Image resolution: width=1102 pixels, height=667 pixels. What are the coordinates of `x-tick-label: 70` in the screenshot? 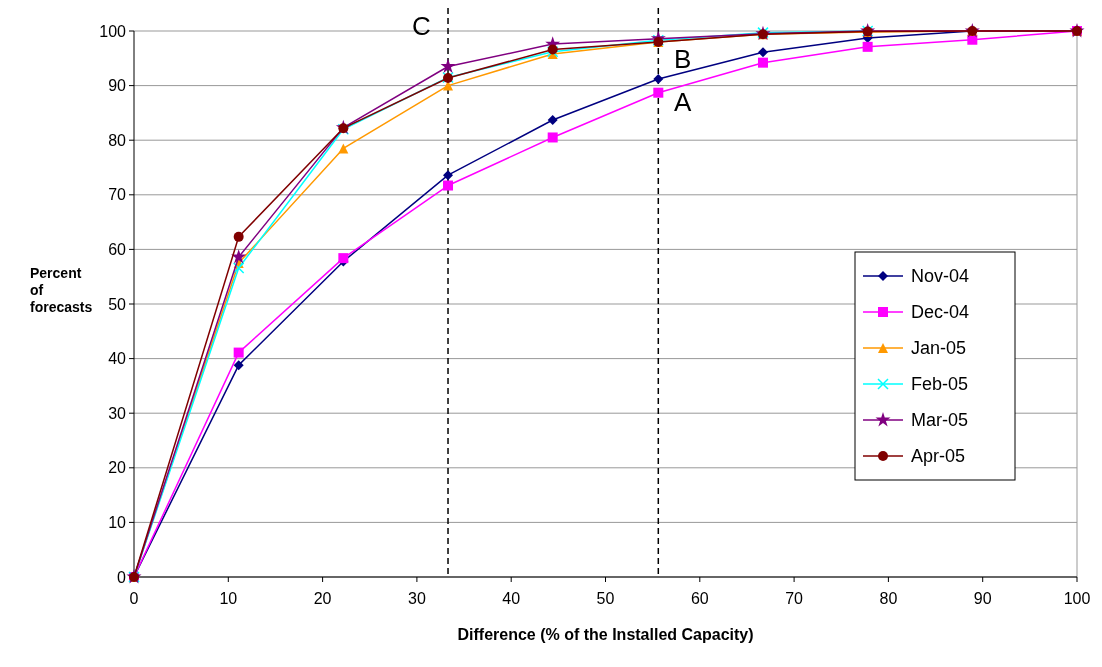 It's located at (794, 598).